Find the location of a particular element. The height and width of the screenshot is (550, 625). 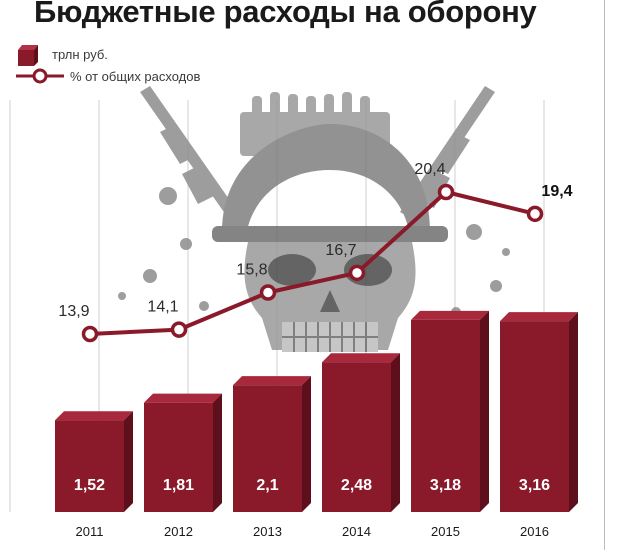

bar-value-label: 1,52 is located at coordinates (89, 485).